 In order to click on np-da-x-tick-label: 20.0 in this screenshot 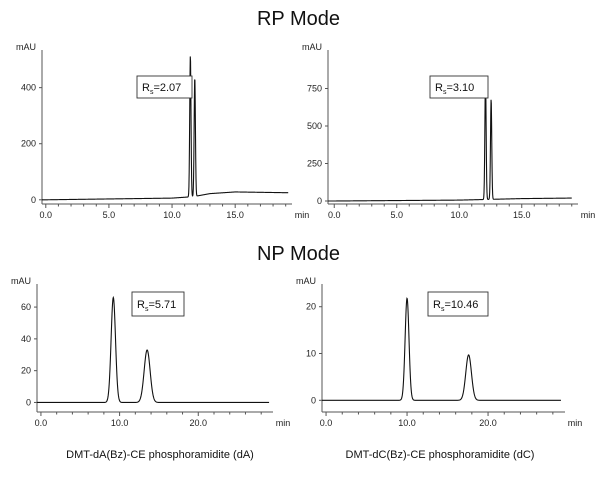, I will do `click(199, 423)`.